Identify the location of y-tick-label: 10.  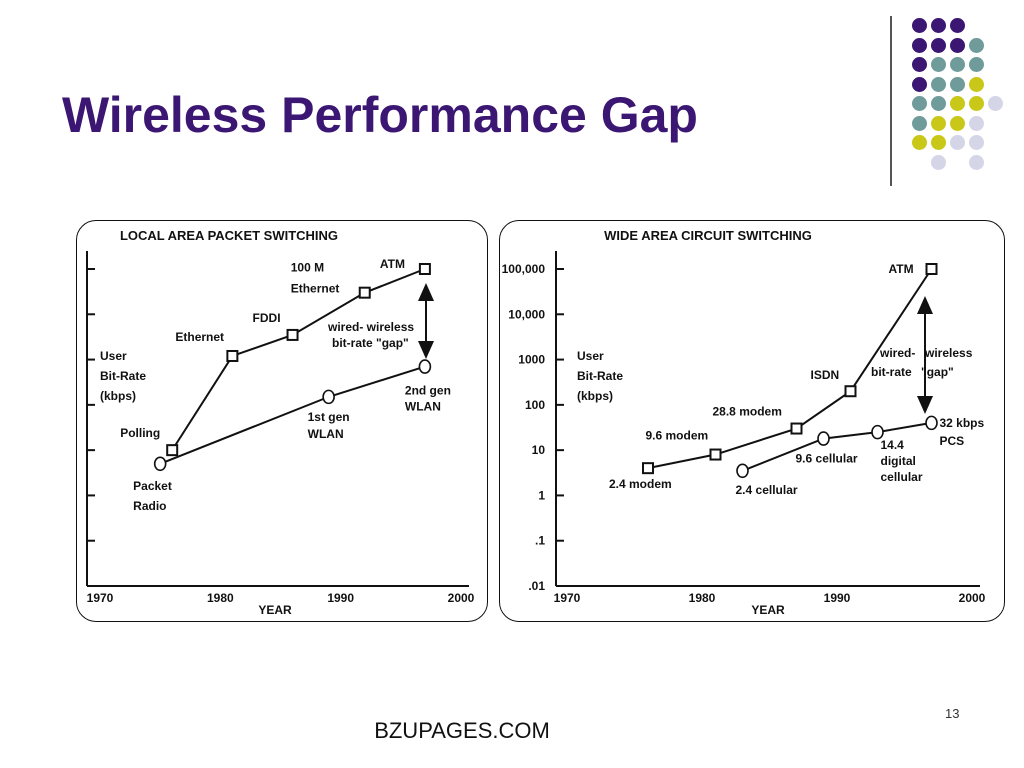
(539, 450).